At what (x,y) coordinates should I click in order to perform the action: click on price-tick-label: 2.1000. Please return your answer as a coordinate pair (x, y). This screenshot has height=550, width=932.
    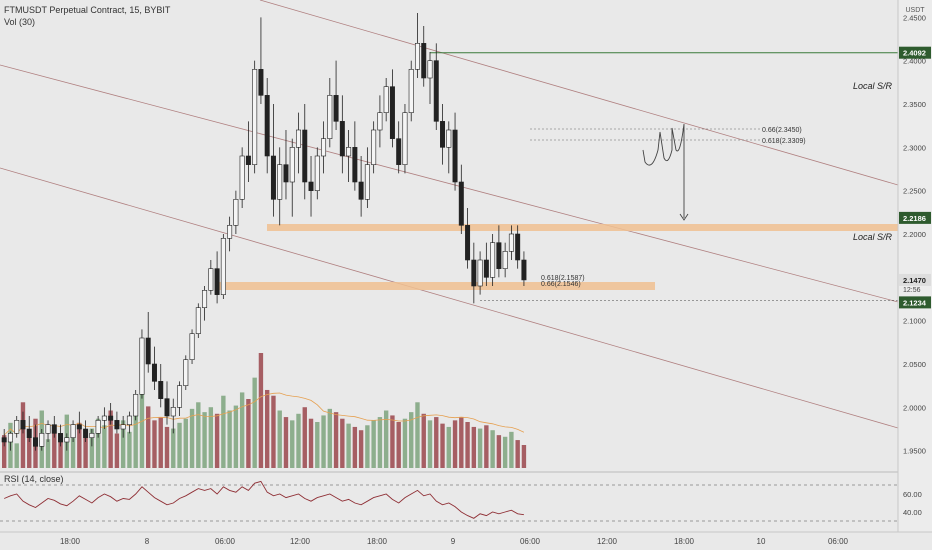
    Looking at the image, I should click on (914, 321).